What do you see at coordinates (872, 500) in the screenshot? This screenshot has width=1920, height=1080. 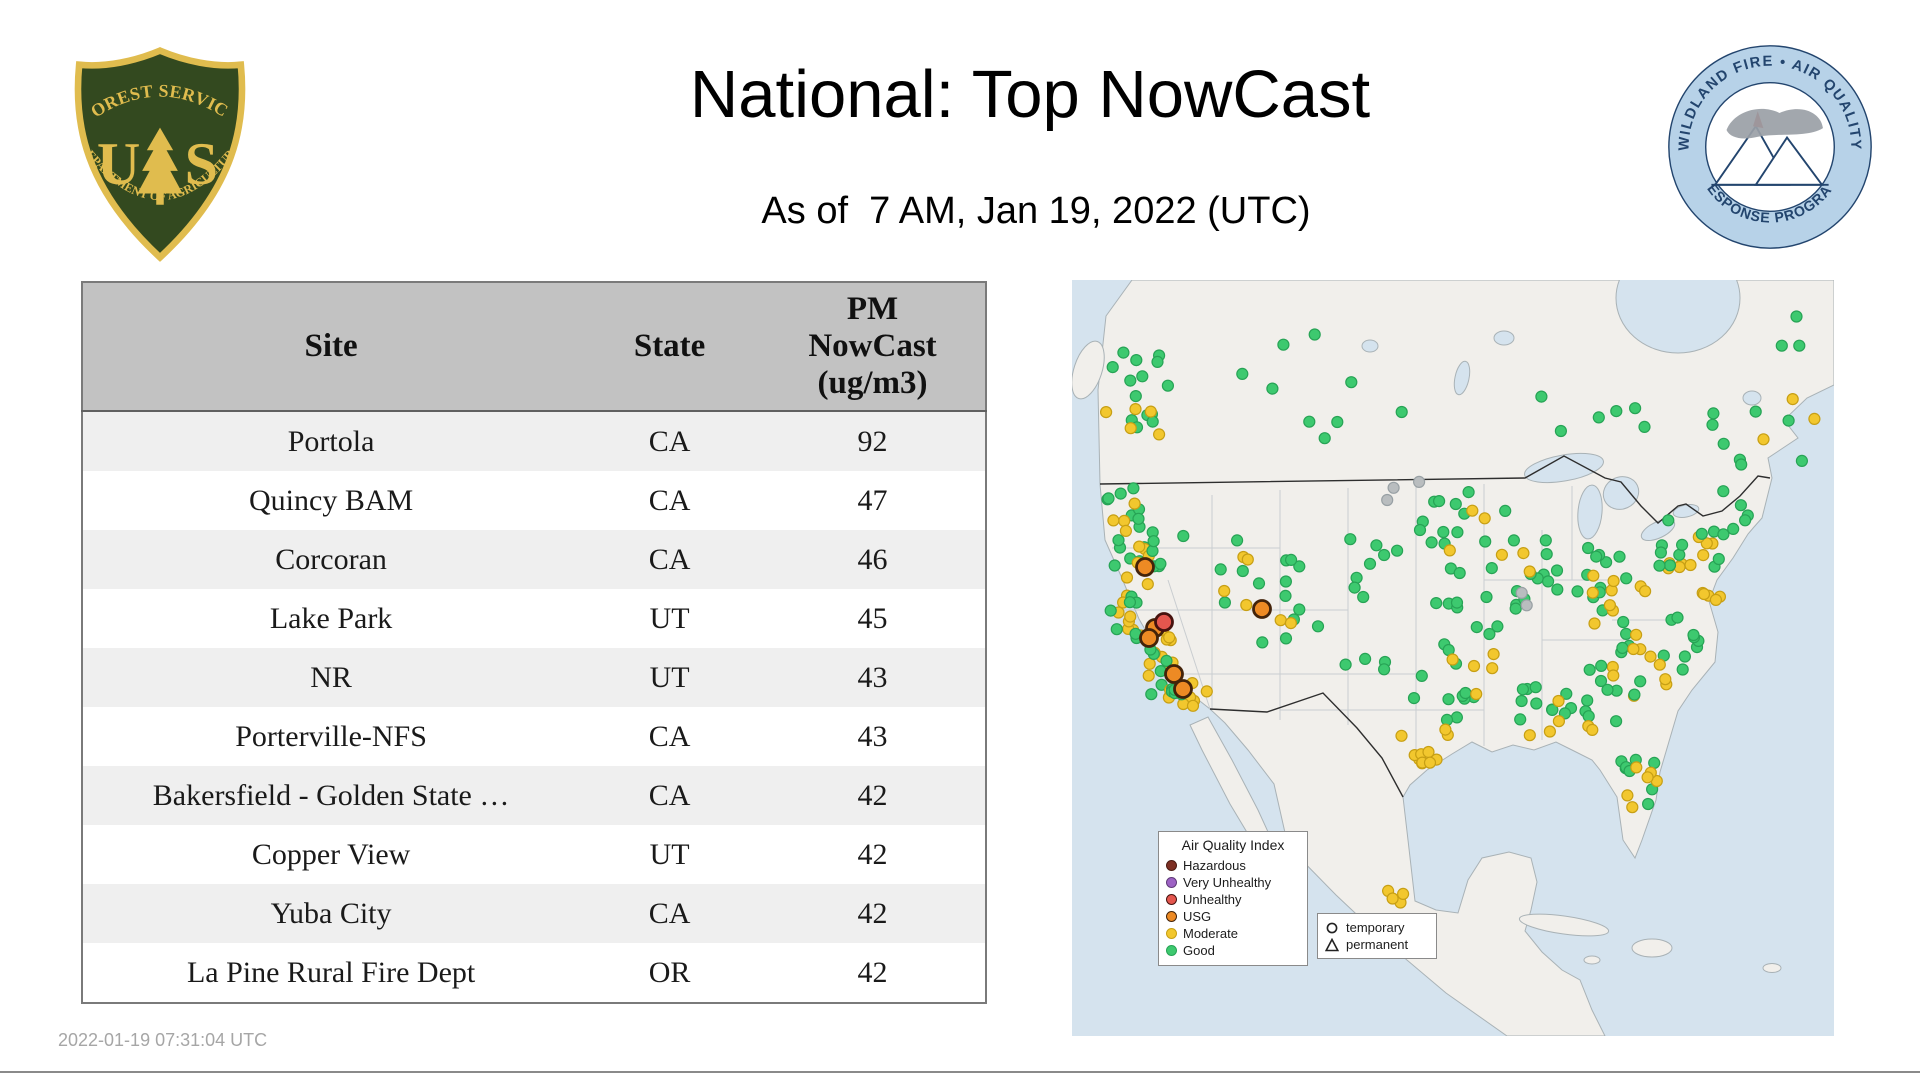 I see `value-cell: 47` at bounding box center [872, 500].